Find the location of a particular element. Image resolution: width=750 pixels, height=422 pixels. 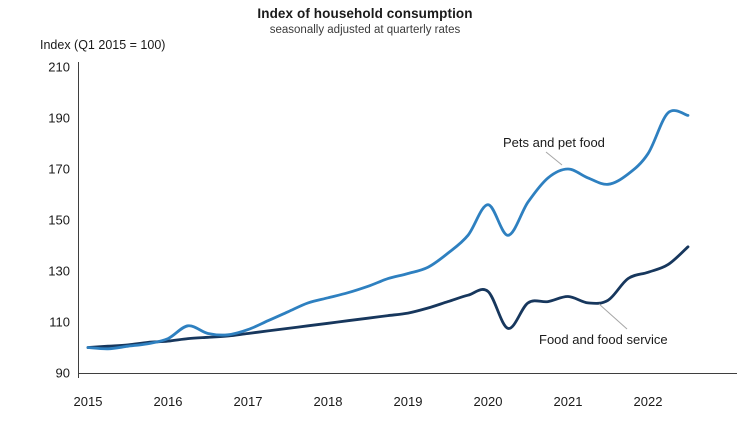

y-tick-label: 90 is located at coordinates (63, 373).